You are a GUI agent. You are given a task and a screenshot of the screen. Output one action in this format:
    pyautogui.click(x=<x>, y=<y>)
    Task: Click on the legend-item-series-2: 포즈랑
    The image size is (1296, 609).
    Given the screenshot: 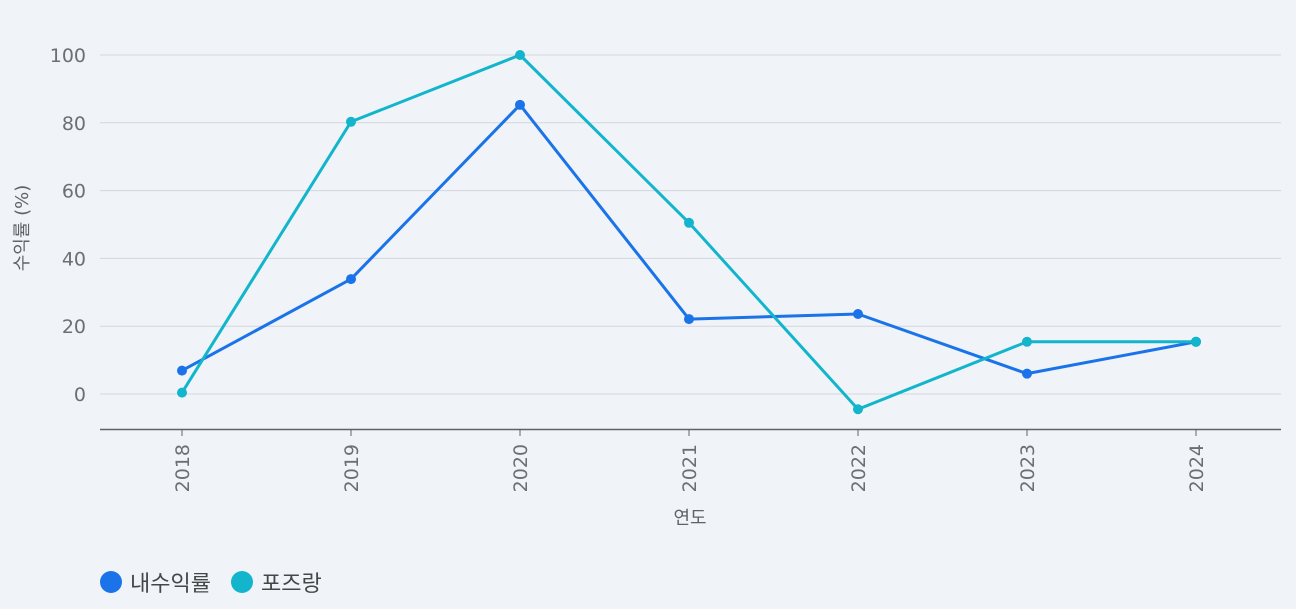 What is the action you would take?
    pyautogui.click(x=276, y=582)
    